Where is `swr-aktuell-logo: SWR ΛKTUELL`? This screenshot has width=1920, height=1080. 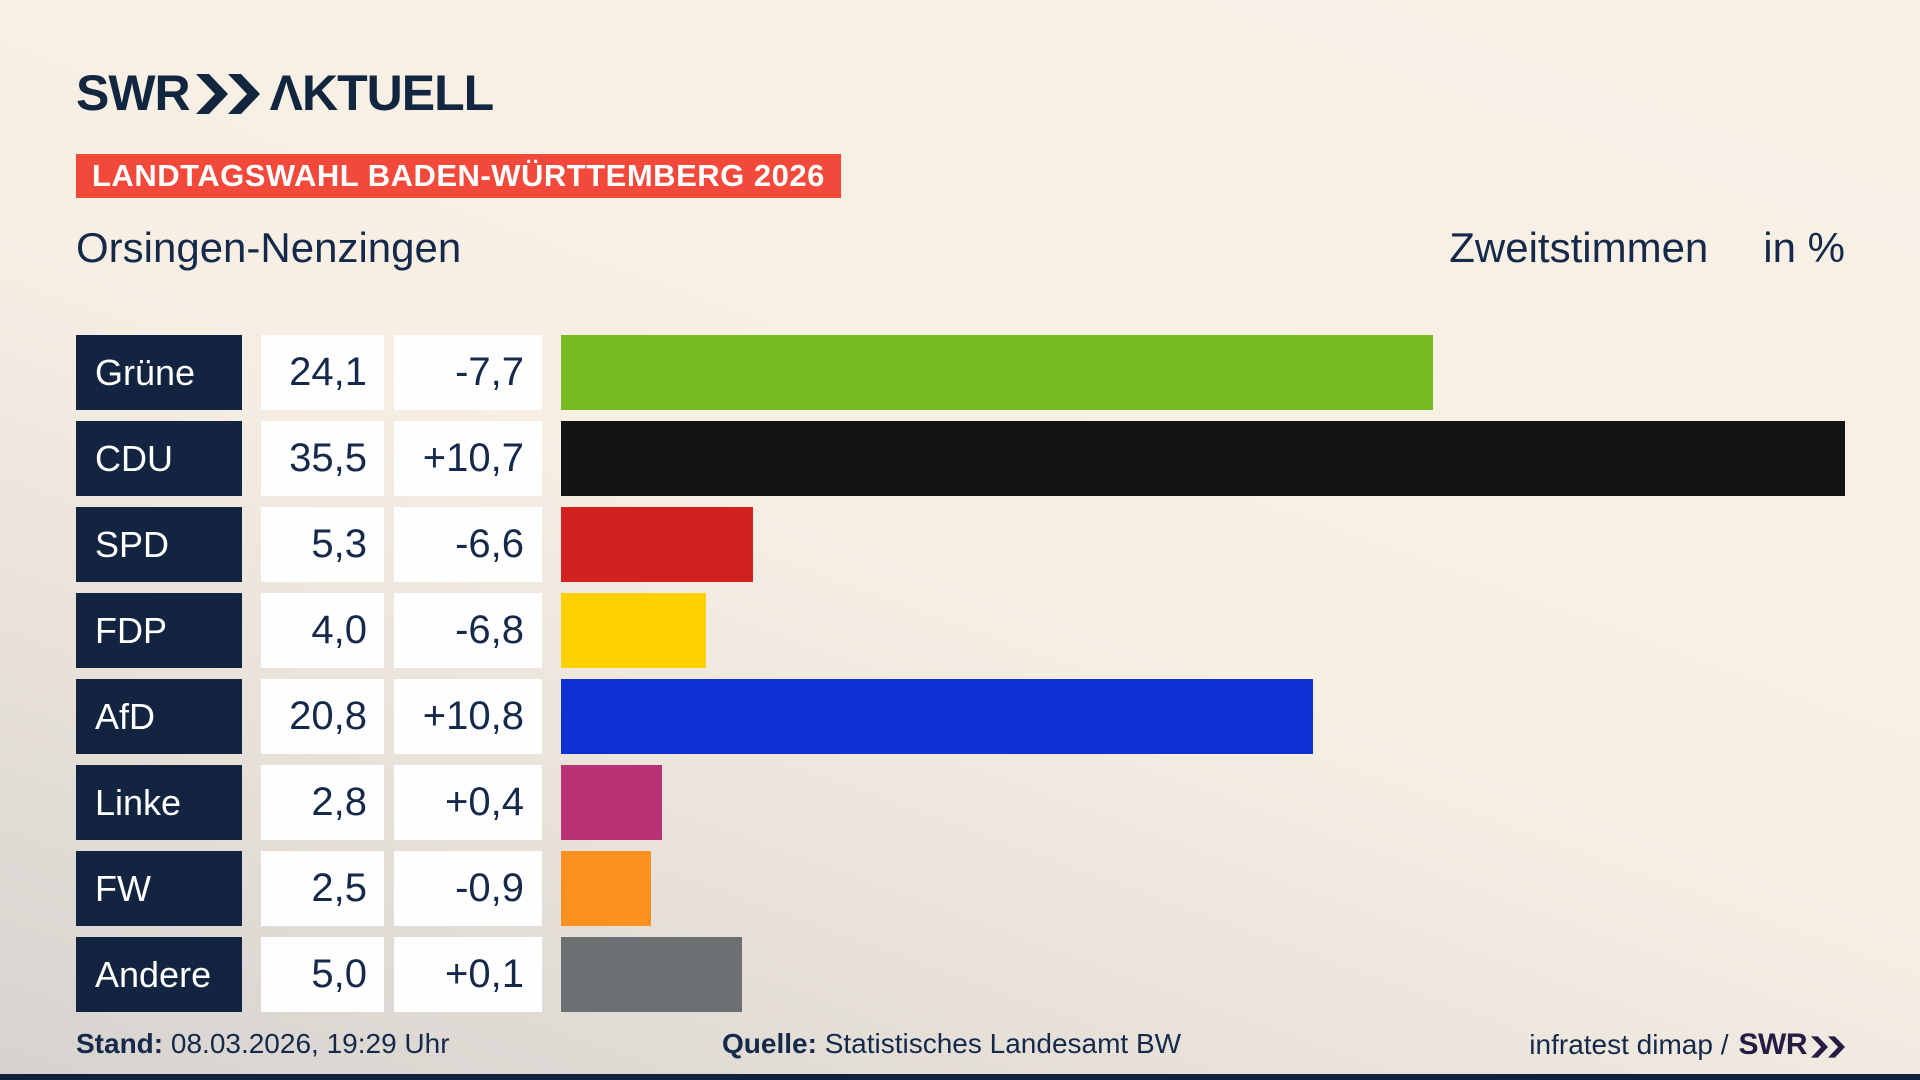
swr-aktuell-logo: SWR ΛKTUELL is located at coordinates (285, 93).